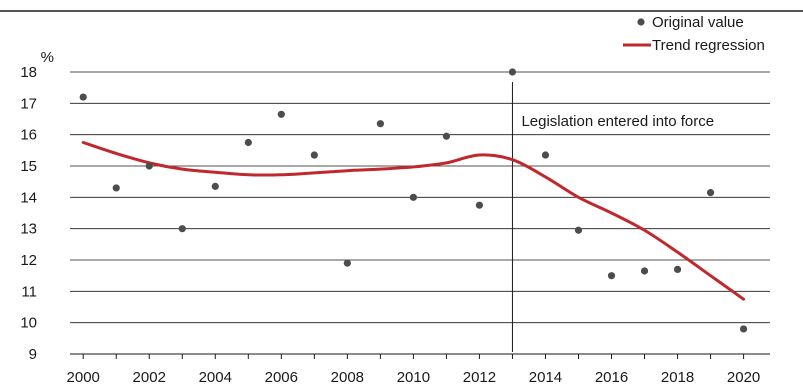  What do you see at coordinates (28, 260) in the screenshot?
I see `y-tick-label: 12` at bounding box center [28, 260].